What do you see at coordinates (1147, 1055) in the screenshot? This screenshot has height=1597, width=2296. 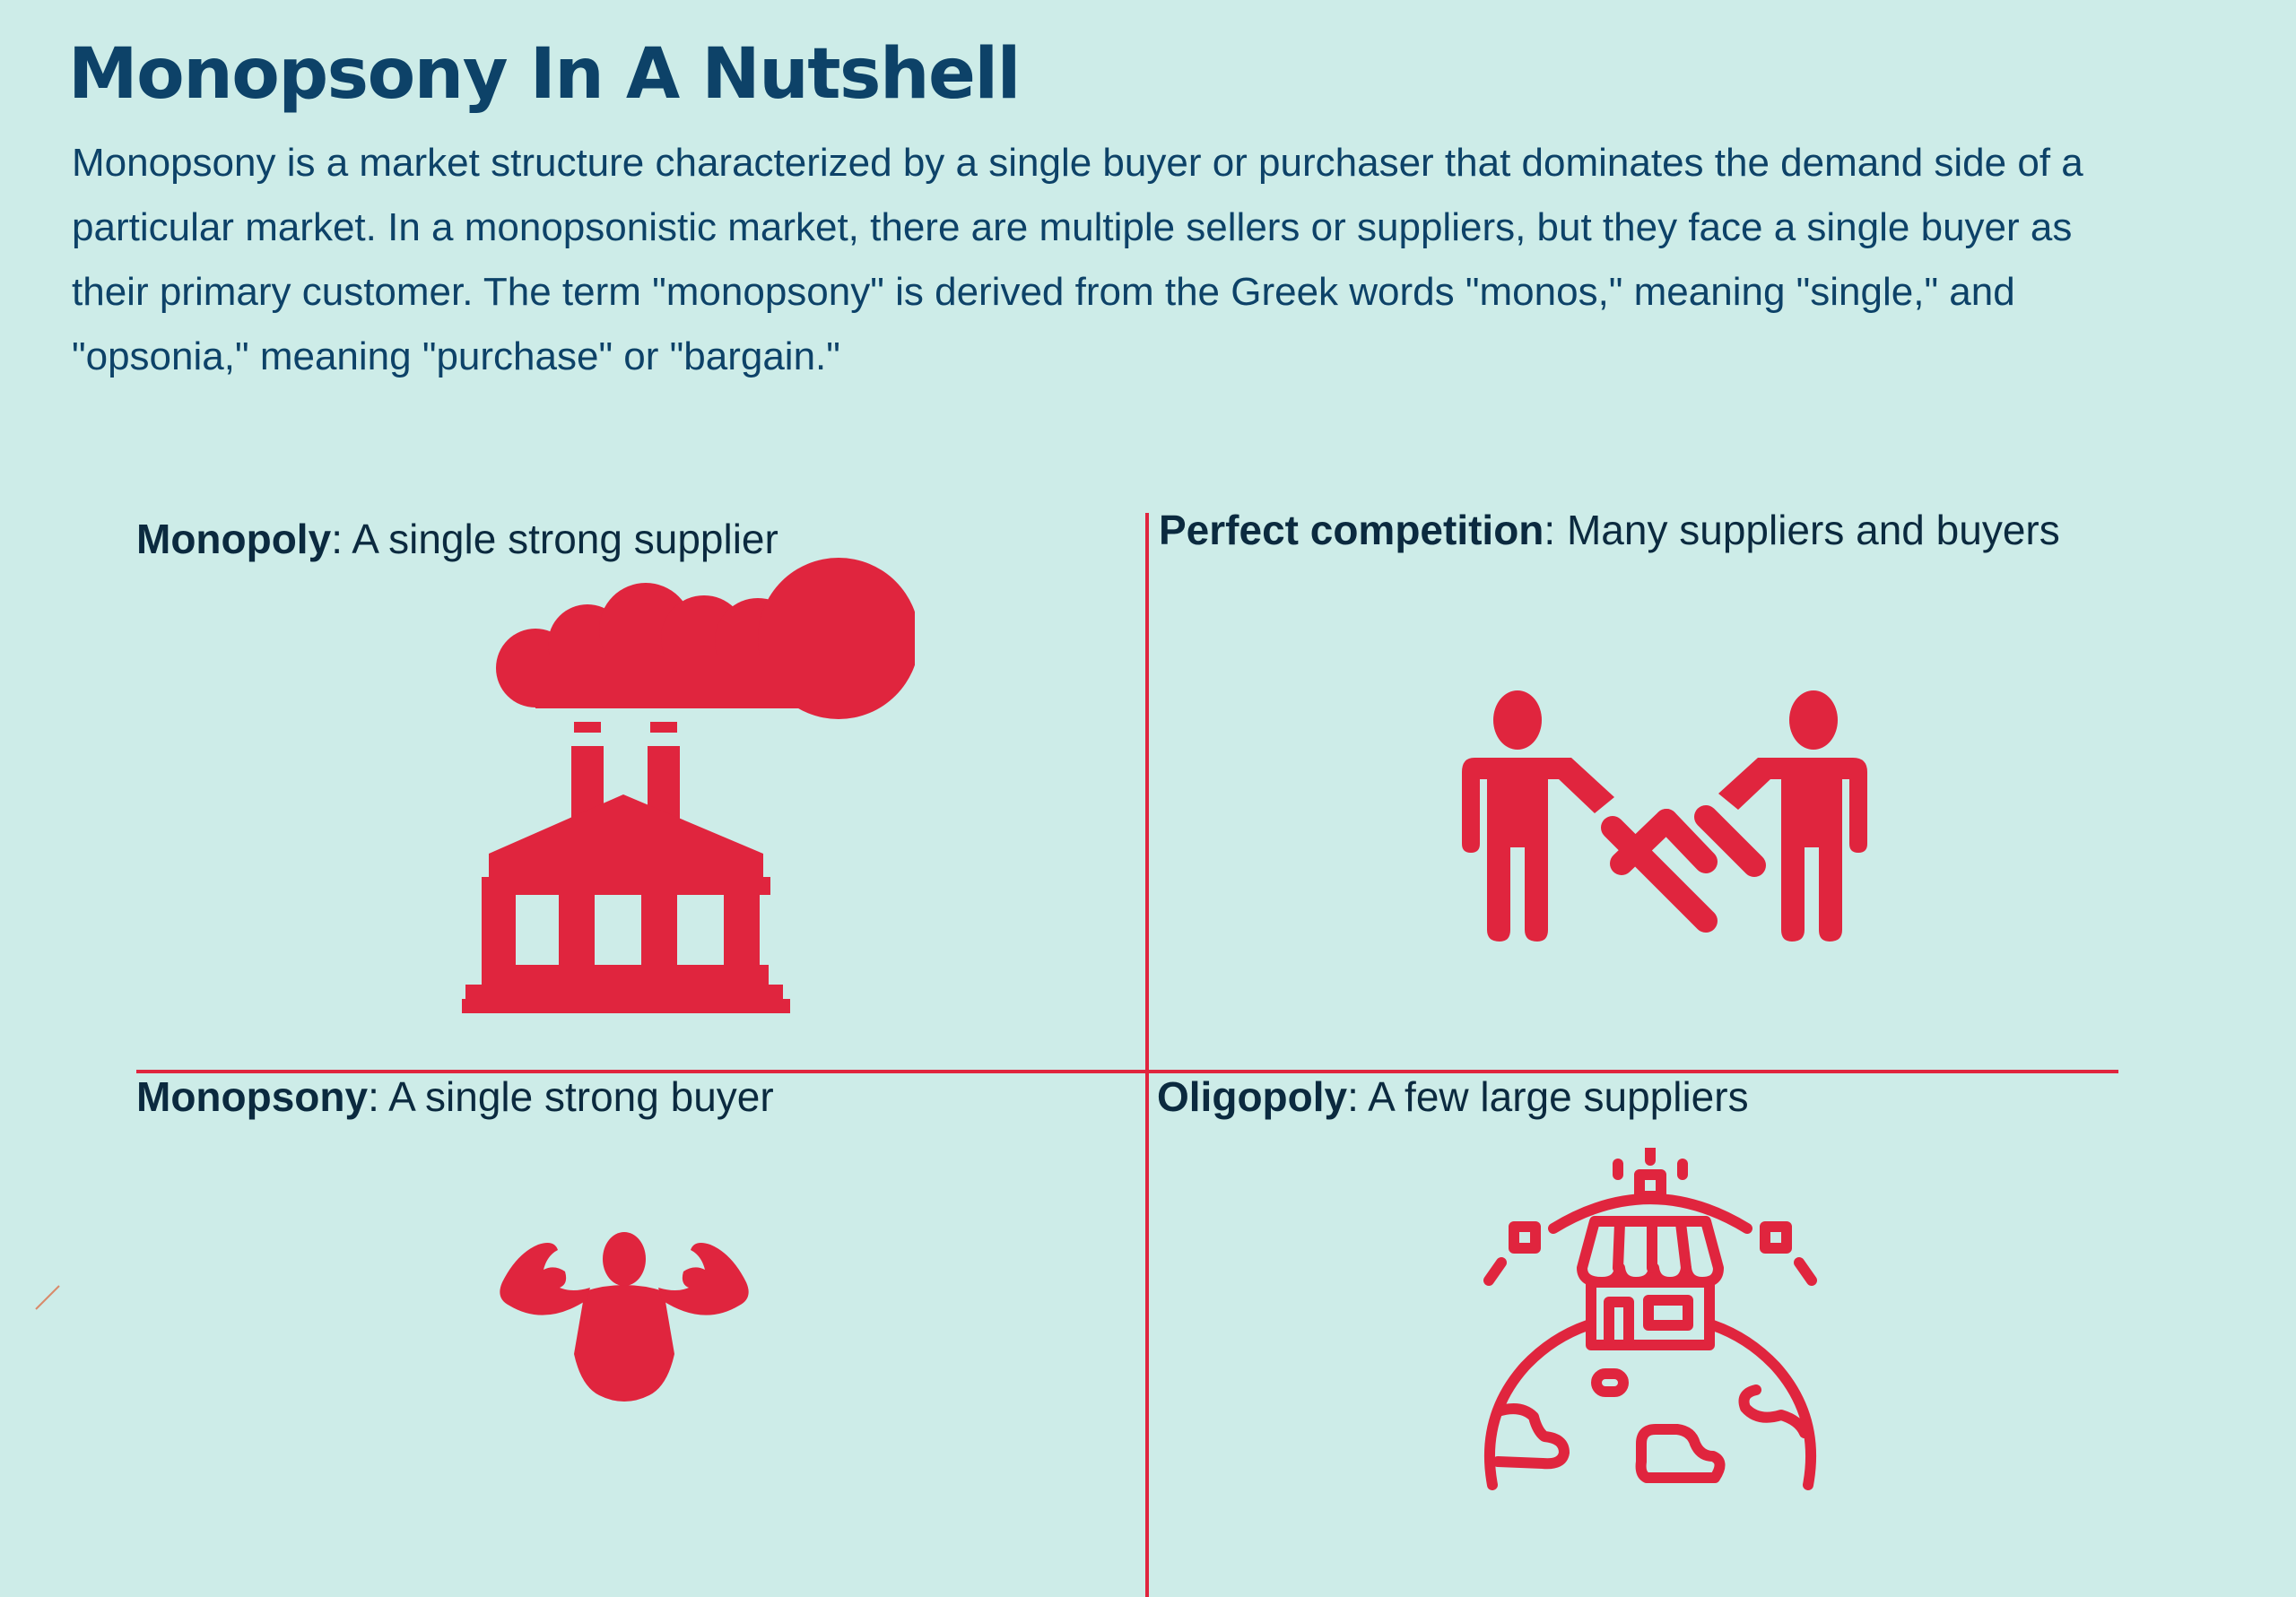 I see `vertical-divider` at bounding box center [1147, 1055].